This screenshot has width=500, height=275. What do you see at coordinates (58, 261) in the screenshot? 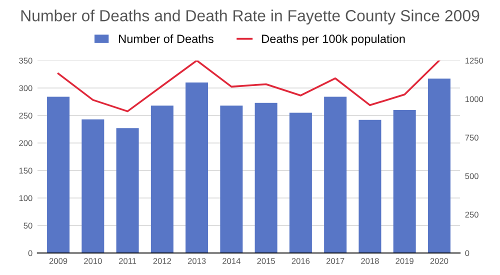
I see `x-tick-label: 2009` at bounding box center [58, 261].